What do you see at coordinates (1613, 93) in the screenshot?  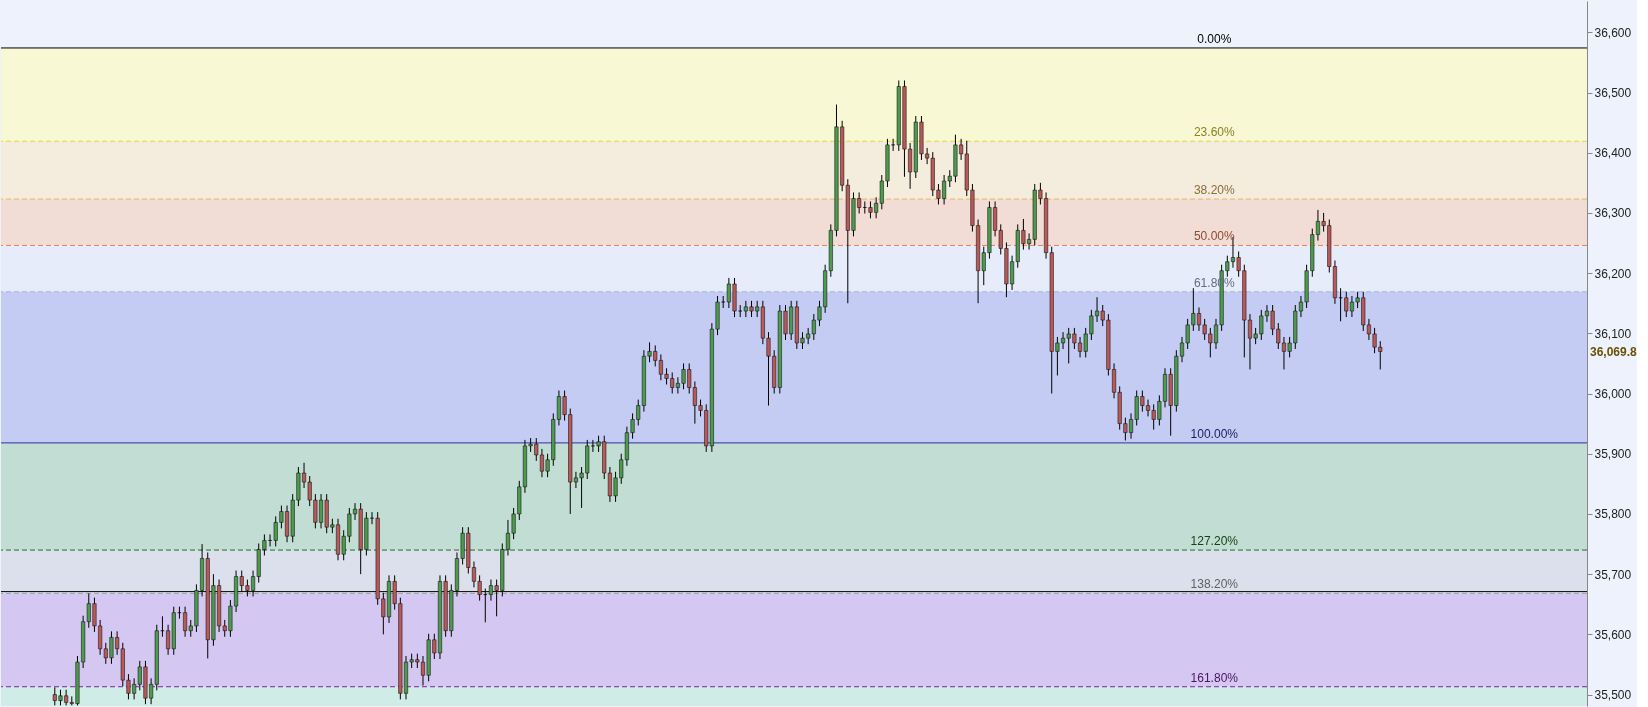 I see `y-tick-label: 36,500` at bounding box center [1613, 93].